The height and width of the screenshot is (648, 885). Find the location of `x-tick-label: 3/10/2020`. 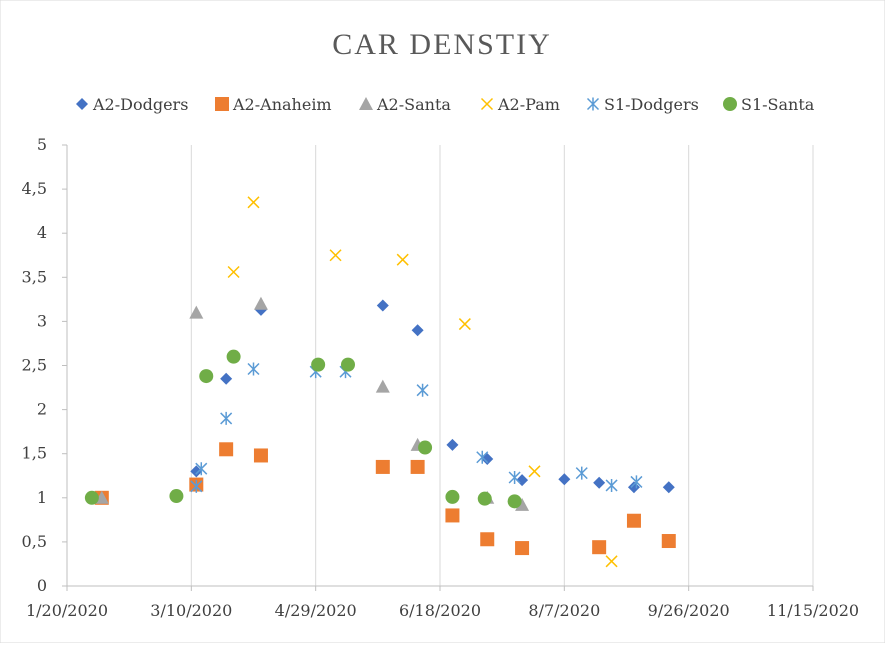

x-tick-label: 3/10/2020 is located at coordinates (191, 610).